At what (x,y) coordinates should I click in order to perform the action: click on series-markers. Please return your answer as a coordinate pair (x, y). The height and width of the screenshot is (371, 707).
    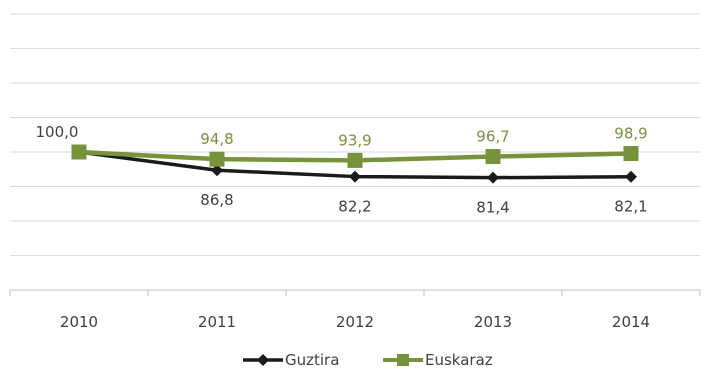
    Looking at the image, I should click on (355, 164).